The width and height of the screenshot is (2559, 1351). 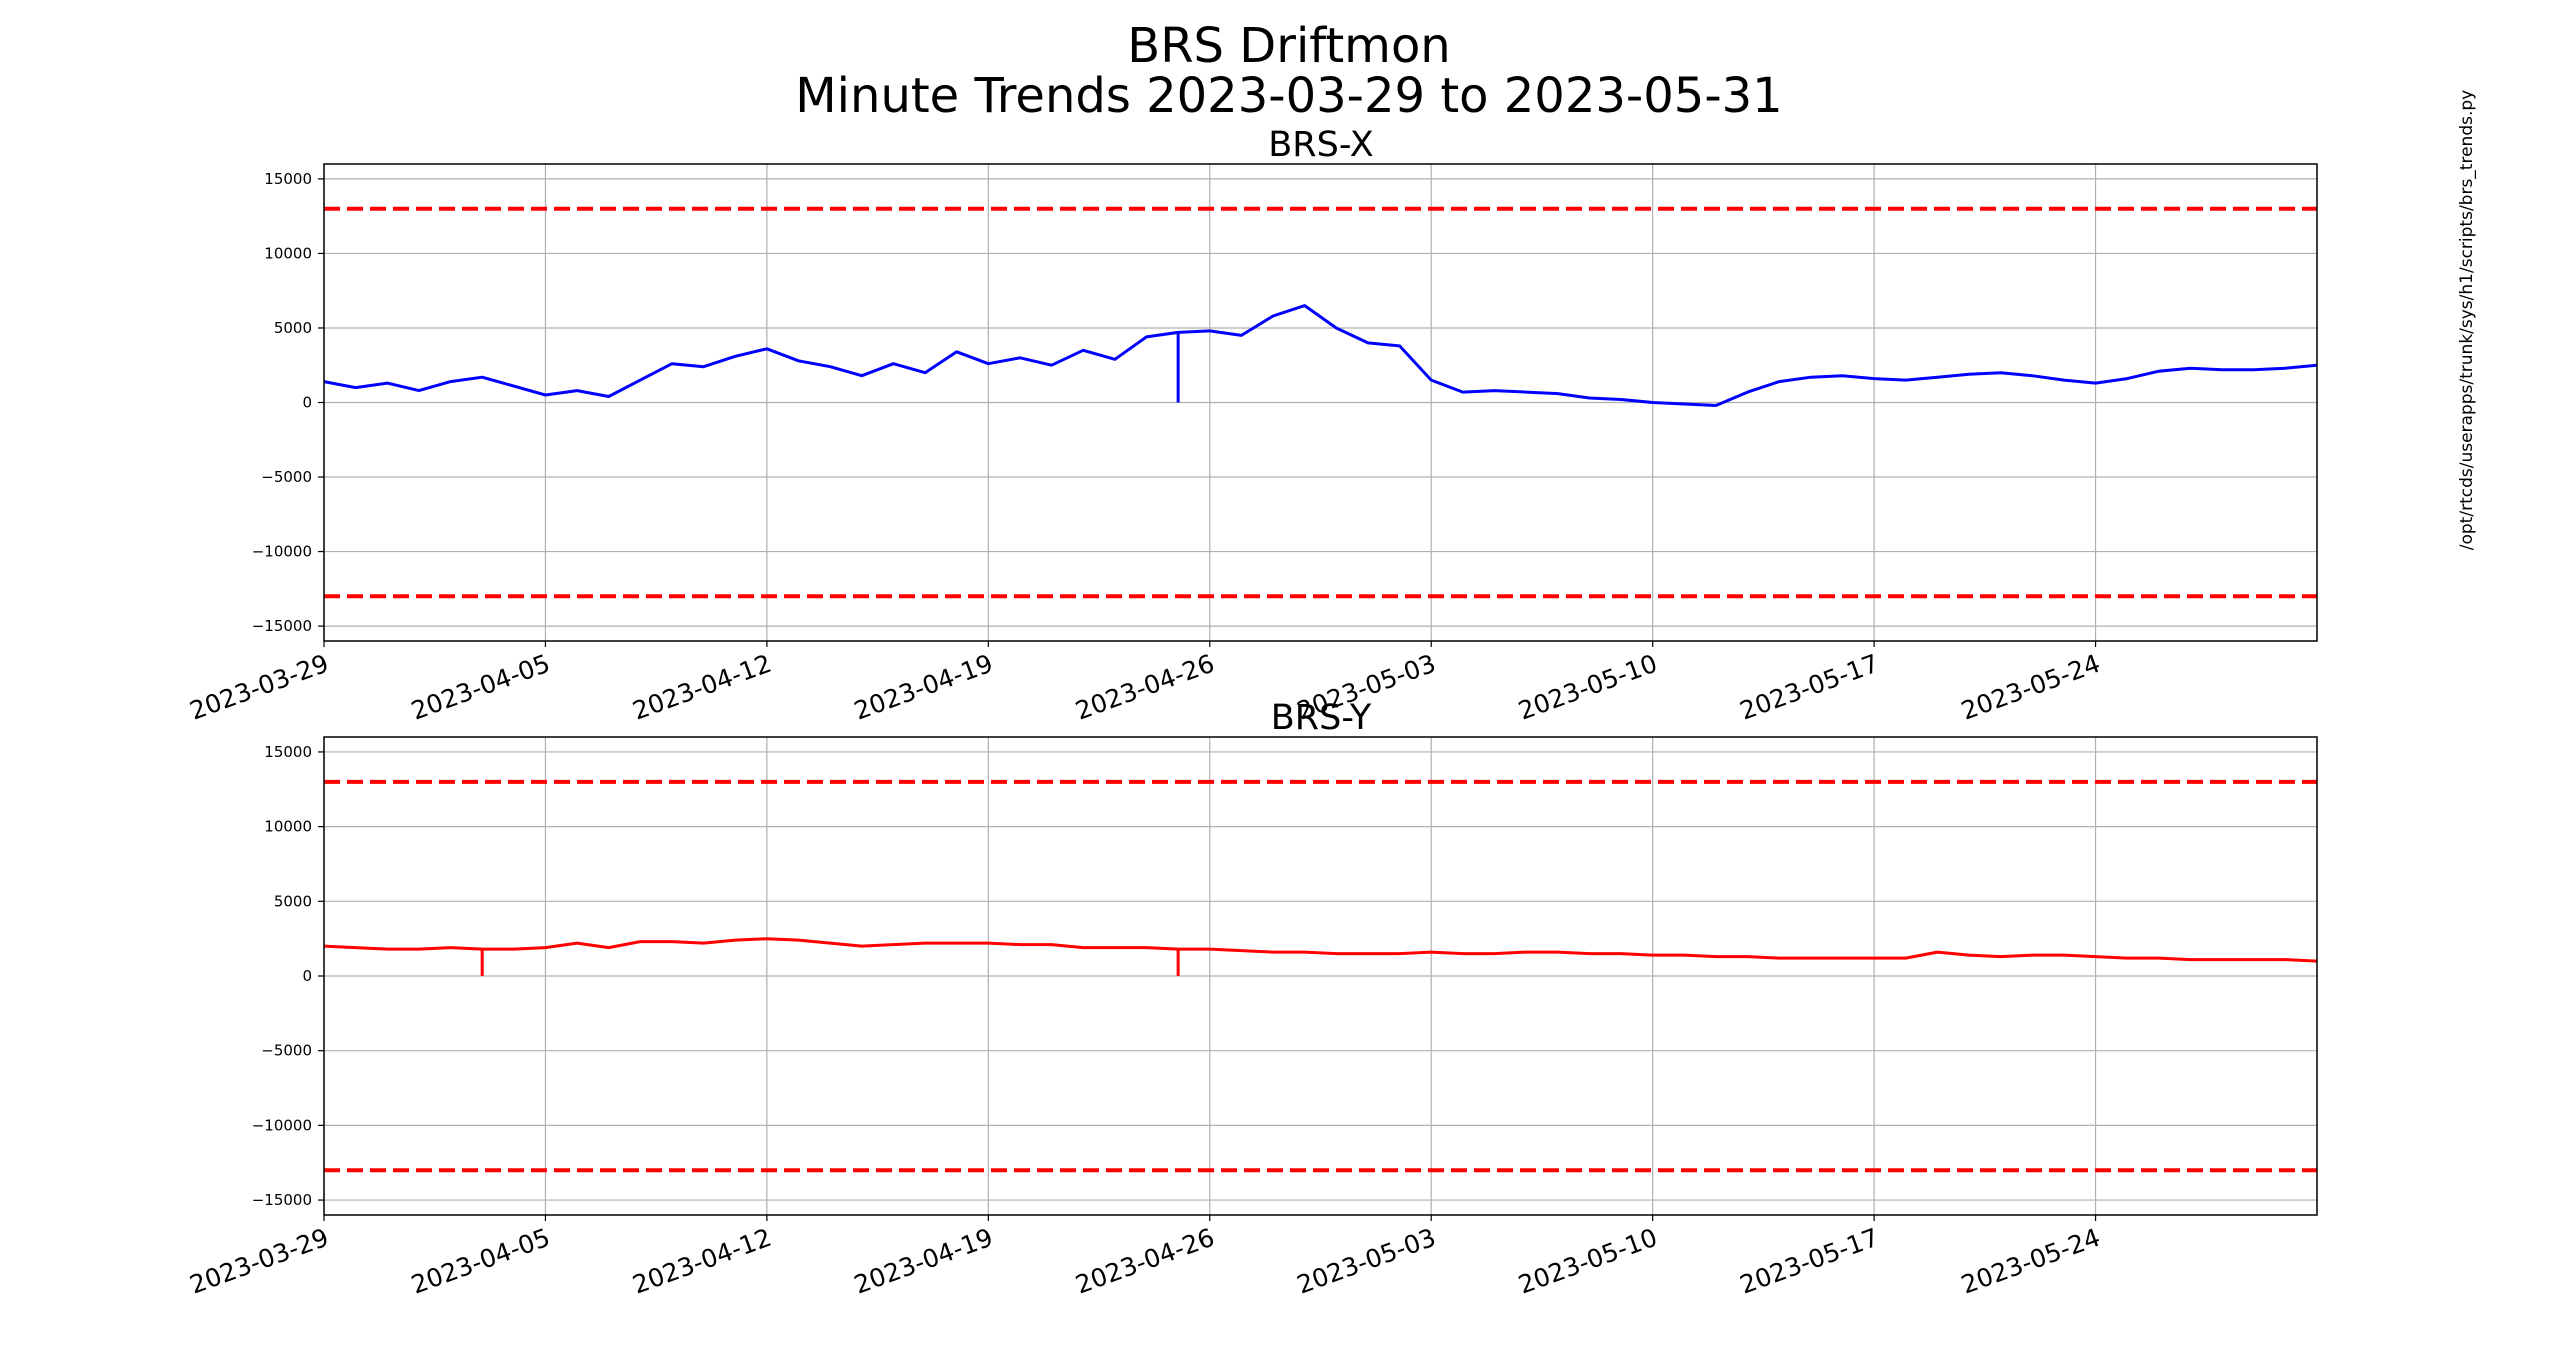 What do you see at coordinates (1321, 718) in the screenshot?
I see `subplot-title: BRS-Y` at bounding box center [1321, 718].